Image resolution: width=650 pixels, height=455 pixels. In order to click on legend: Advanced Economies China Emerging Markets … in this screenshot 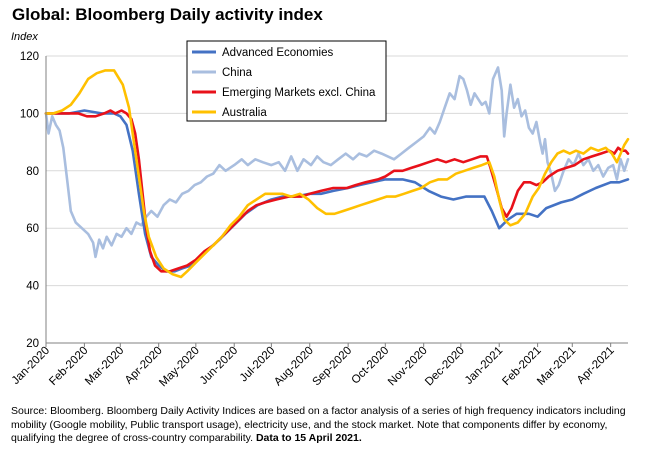, I will do `click(286, 81)`.